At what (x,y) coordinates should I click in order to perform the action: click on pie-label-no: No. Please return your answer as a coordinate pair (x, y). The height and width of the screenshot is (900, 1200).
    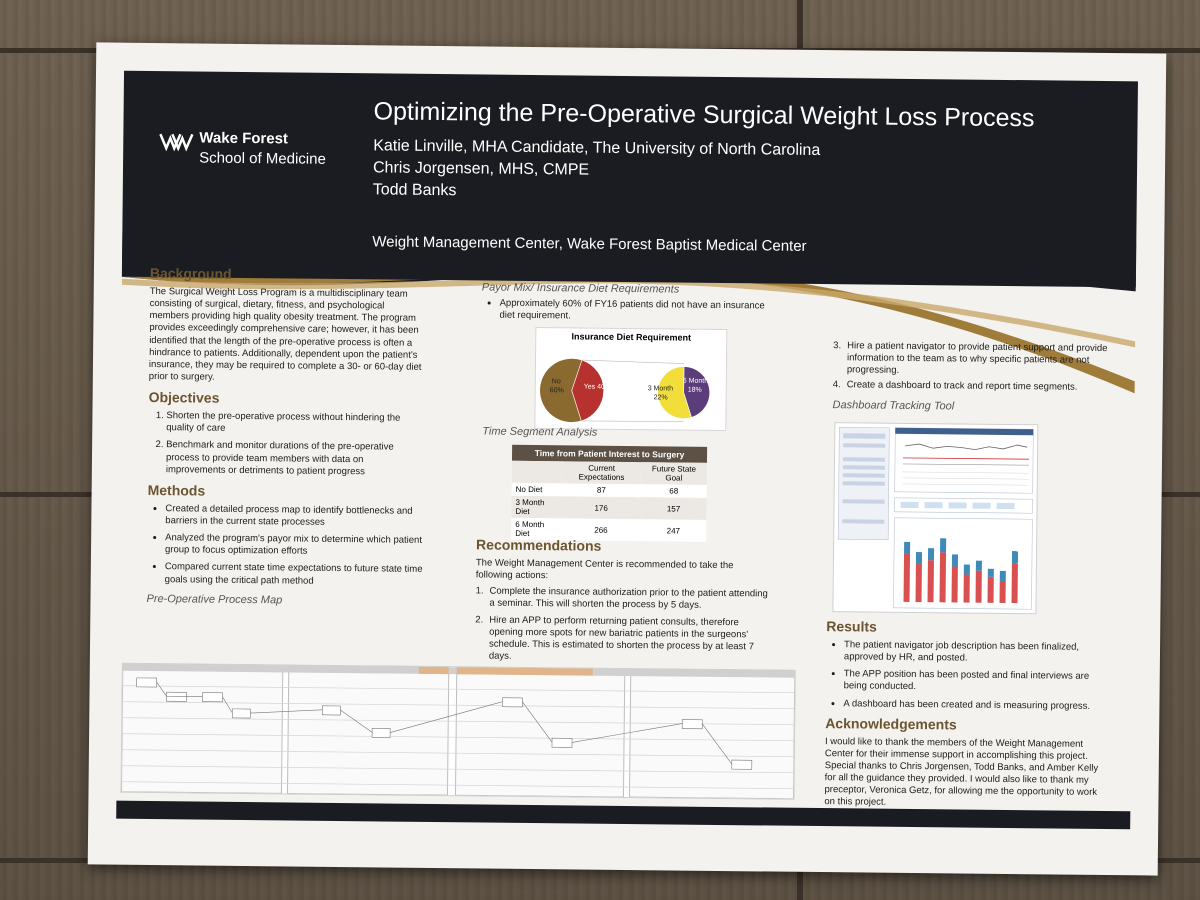
    Looking at the image, I should click on (556, 382).